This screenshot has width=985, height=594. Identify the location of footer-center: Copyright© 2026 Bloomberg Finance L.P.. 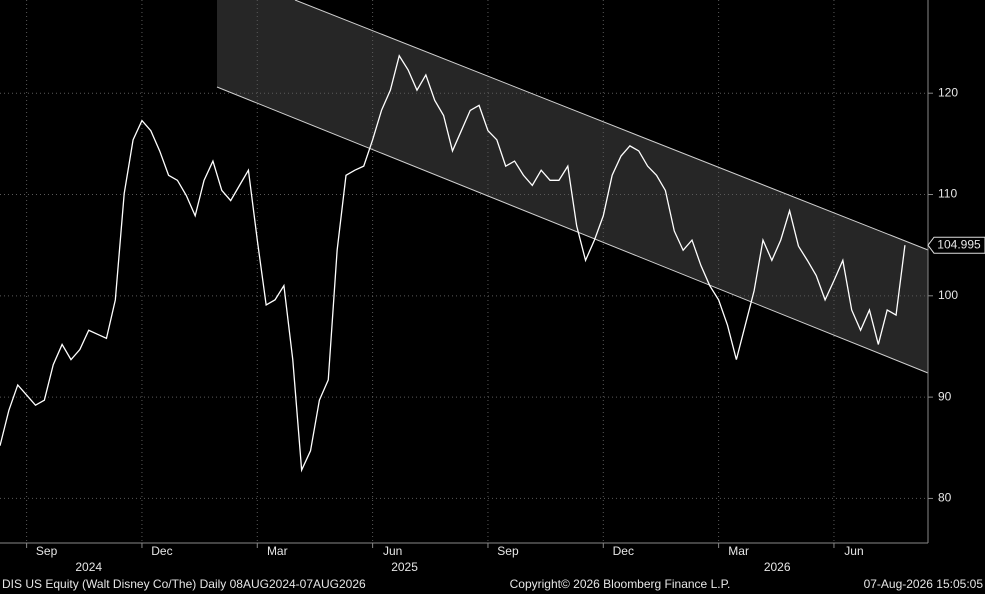
(620, 584).